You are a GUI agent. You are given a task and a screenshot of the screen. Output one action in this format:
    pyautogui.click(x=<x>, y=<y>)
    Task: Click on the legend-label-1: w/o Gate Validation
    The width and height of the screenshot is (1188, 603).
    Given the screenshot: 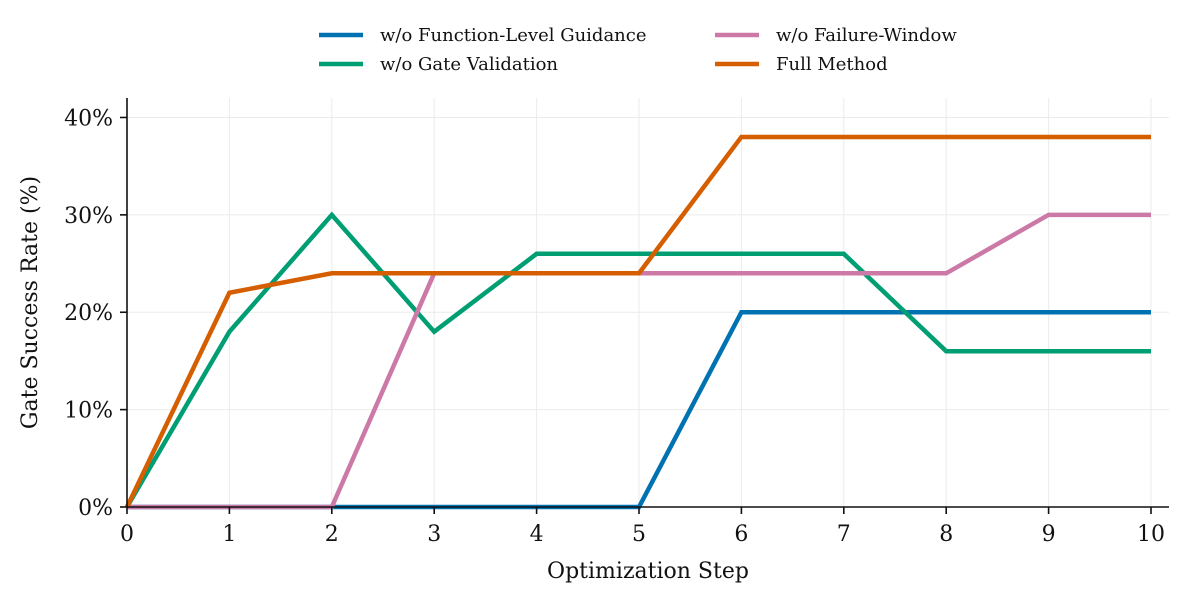 What is the action you would take?
    pyautogui.click(x=469, y=64)
    